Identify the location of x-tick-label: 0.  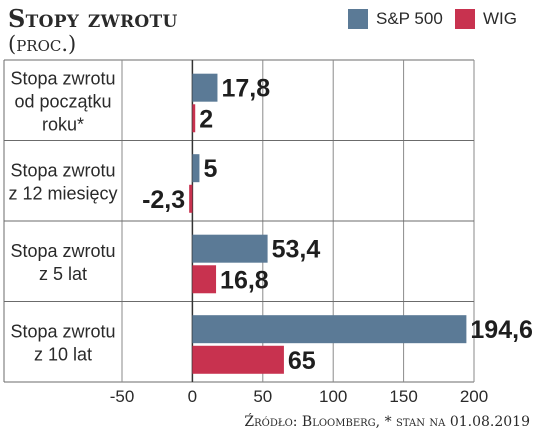
(192, 396).